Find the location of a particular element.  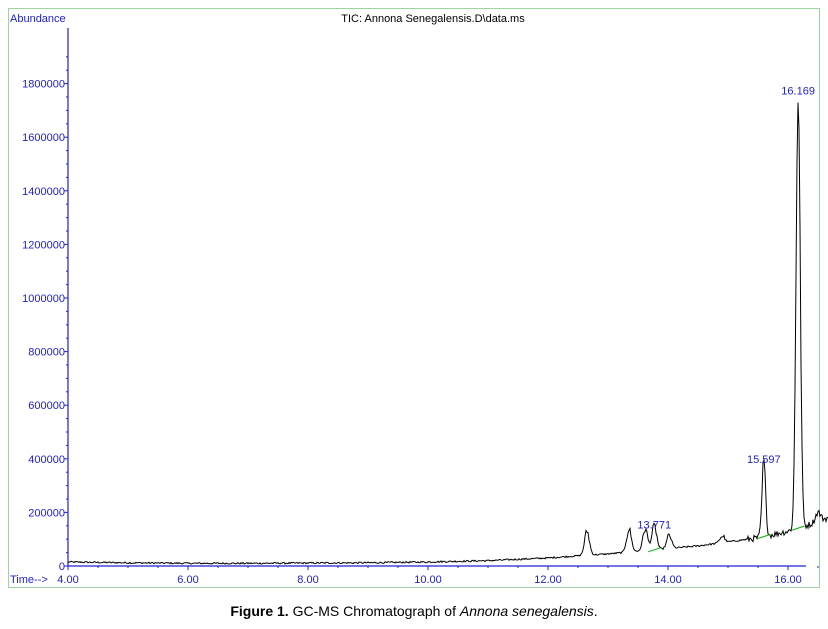

y-tick-label: 600000 is located at coordinates (46, 406).